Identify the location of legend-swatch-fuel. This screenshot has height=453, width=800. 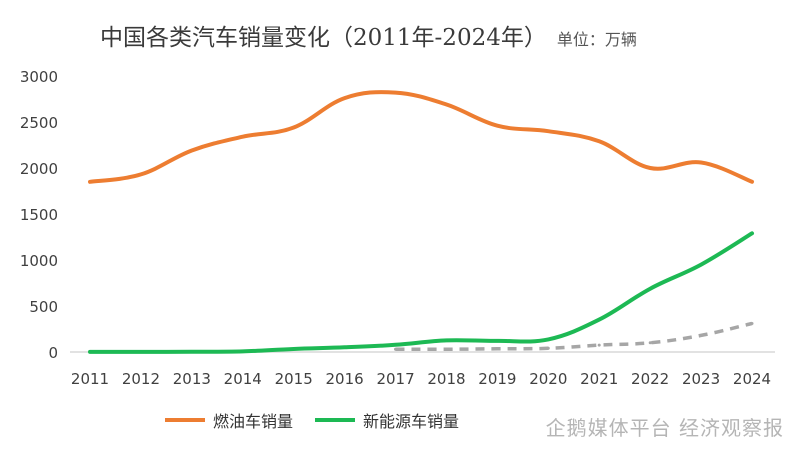
(185, 420).